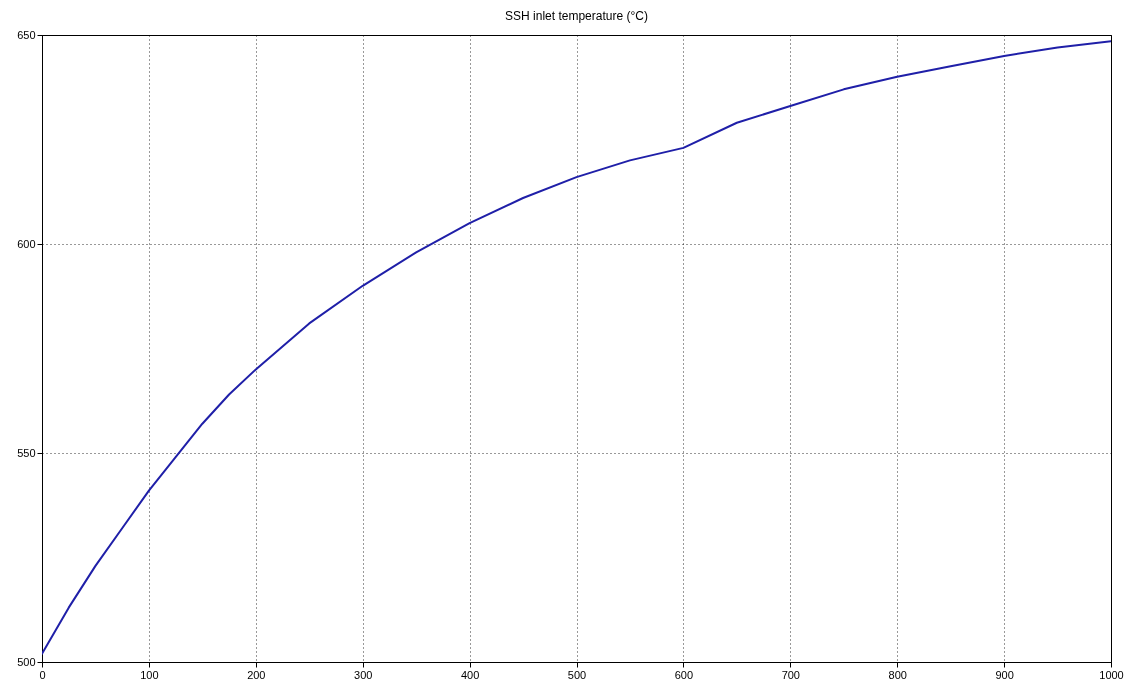 Image resolution: width=1136 pixels, height=681 pixels. What do you see at coordinates (1111, 674) in the screenshot?
I see `x-tick-label: 1000` at bounding box center [1111, 674].